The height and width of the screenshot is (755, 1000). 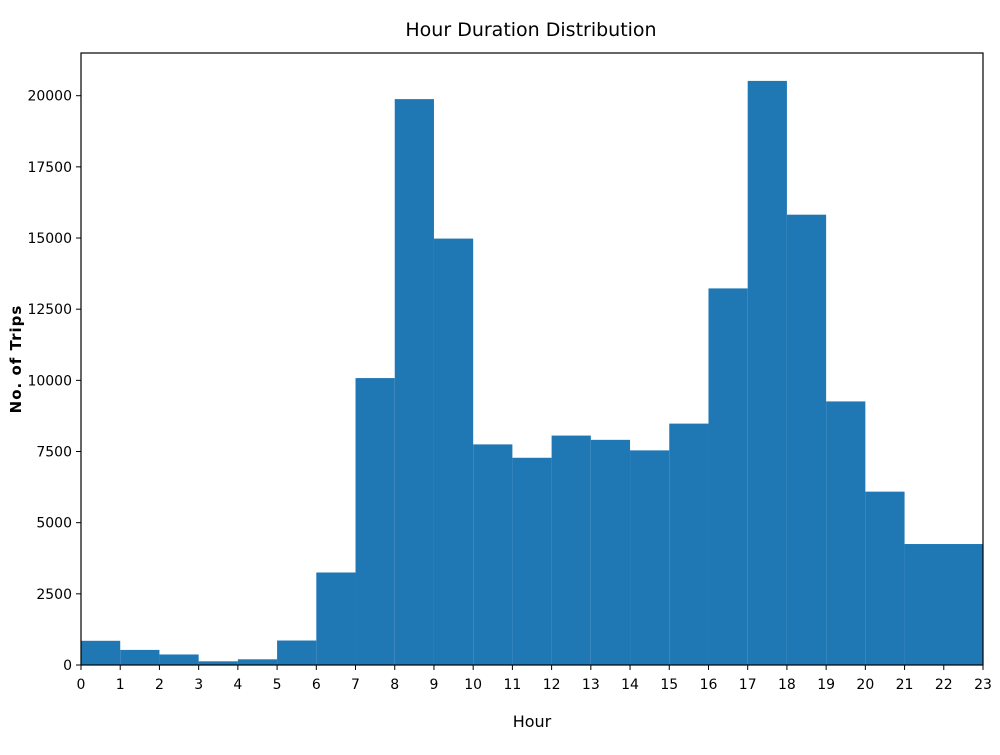 What do you see at coordinates (81, 685) in the screenshot?
I see `x-tick-label-0: 0` at bounding box center [81, 685].